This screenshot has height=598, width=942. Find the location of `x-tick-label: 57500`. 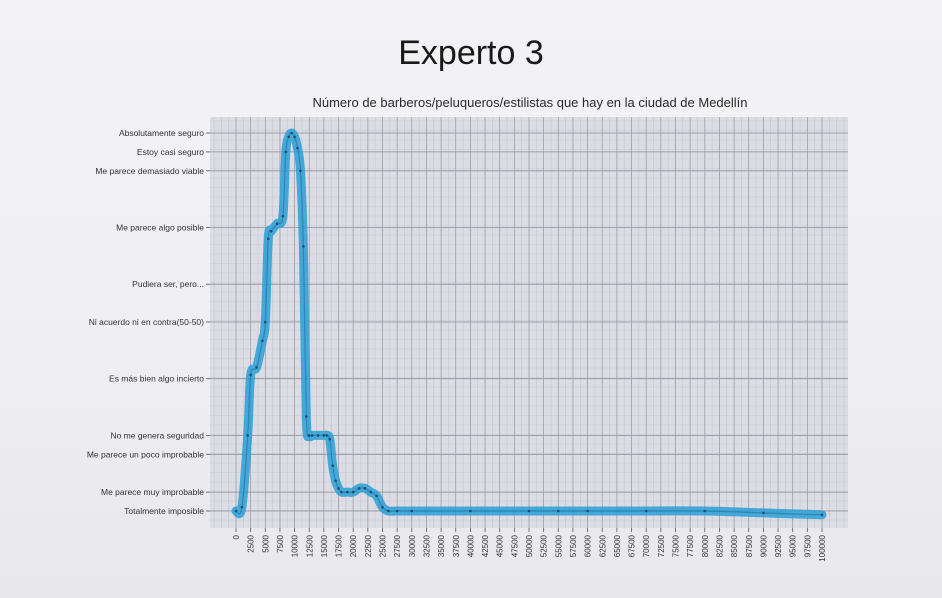

x-tick-label: 57500 is located at coordinates (573, 545).